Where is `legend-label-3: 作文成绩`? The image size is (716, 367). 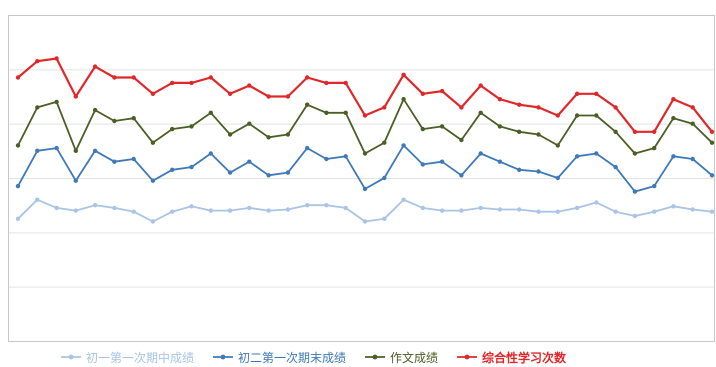 legend-label-3: 作文成绩 is located at coordinates (414, 357).